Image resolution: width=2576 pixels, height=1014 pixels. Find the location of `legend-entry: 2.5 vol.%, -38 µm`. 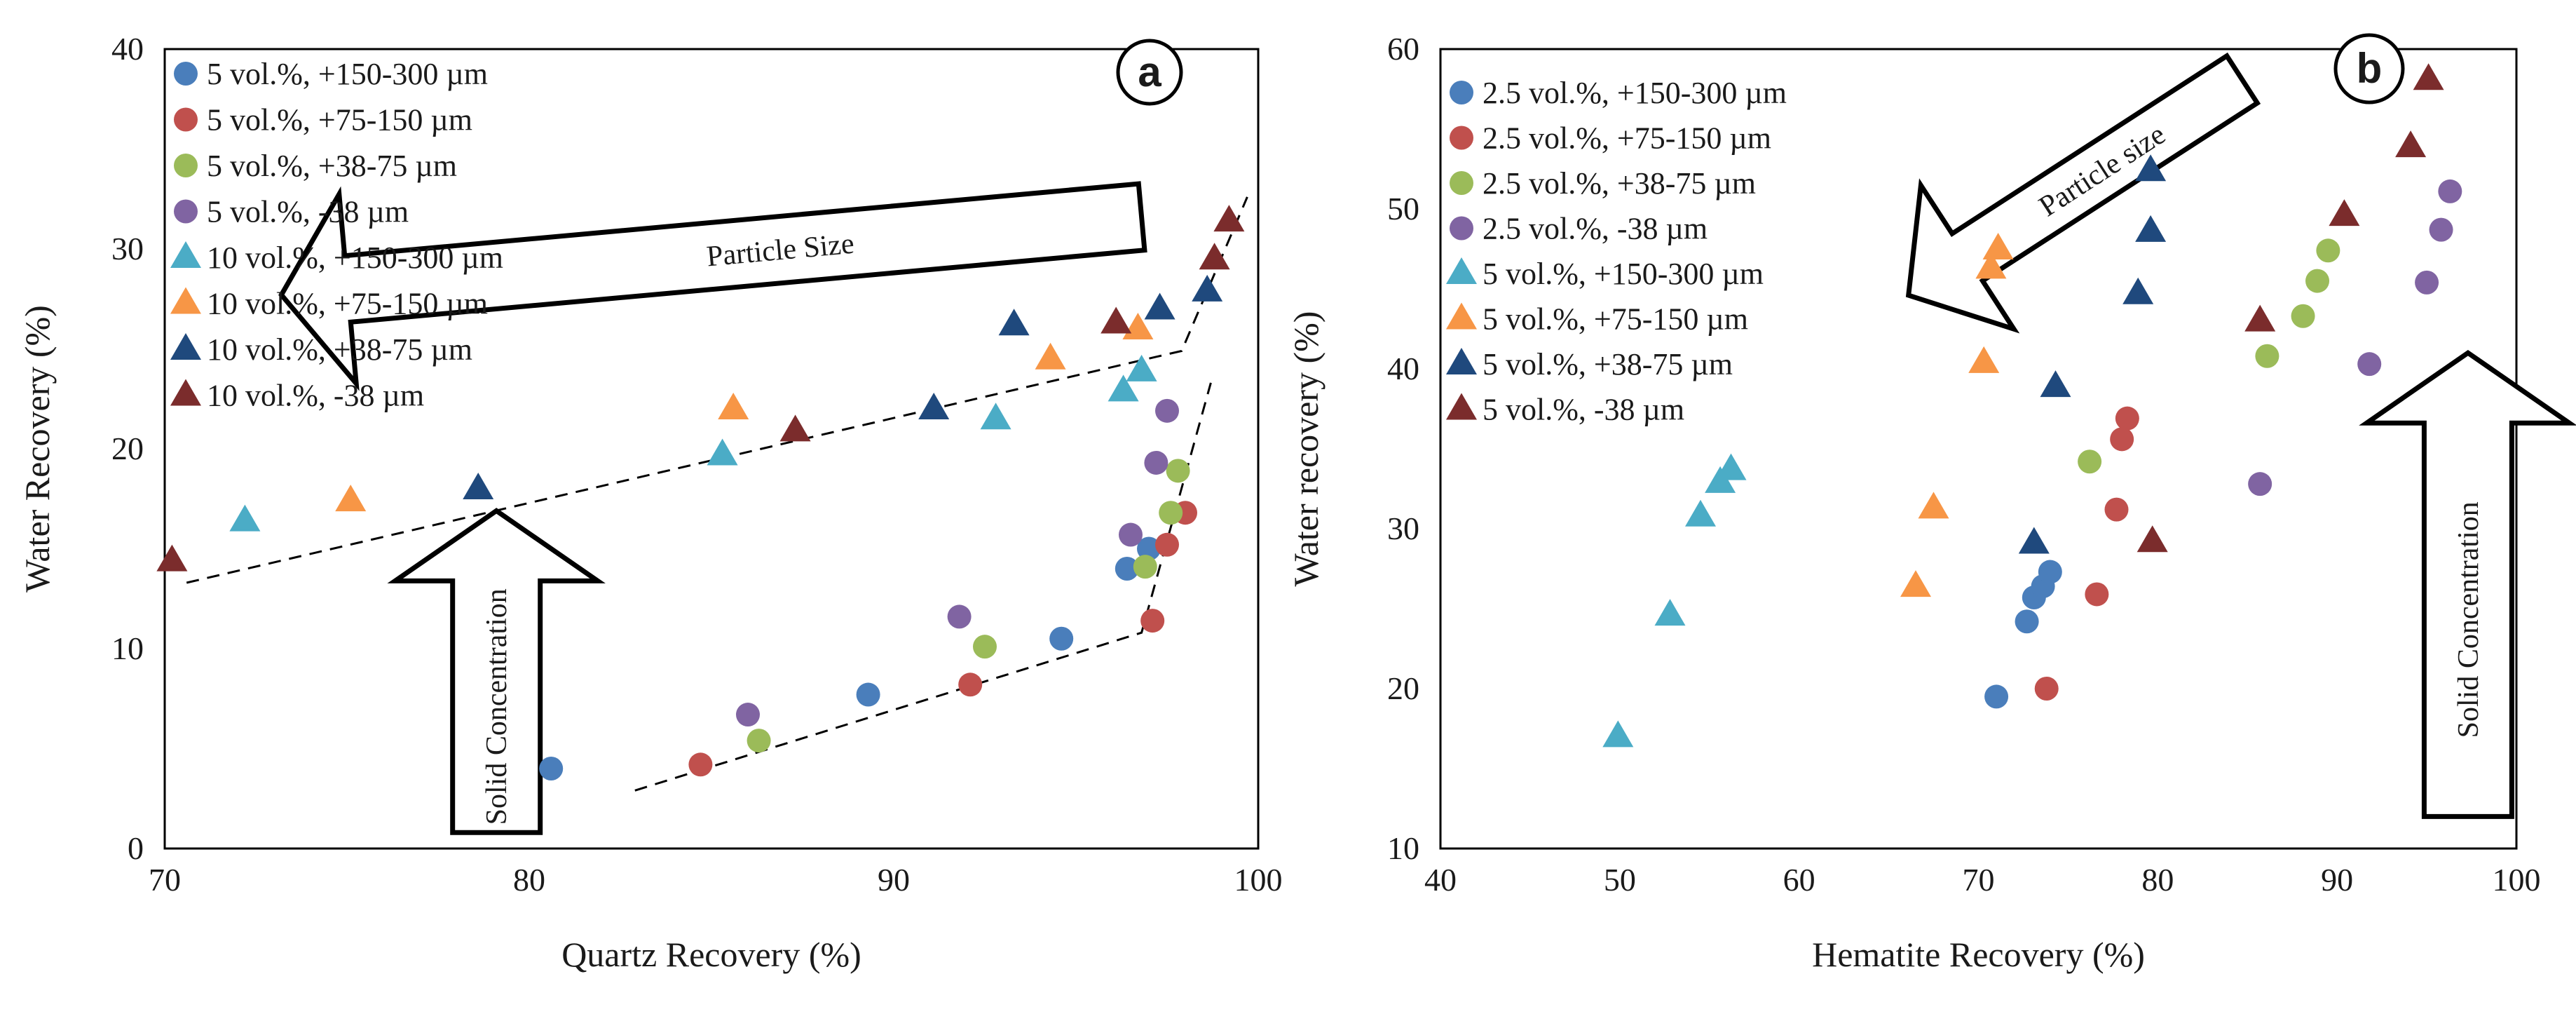

legend-entry: 2.5 vol.%, -38 µm is located at coordinates (1595, 229).